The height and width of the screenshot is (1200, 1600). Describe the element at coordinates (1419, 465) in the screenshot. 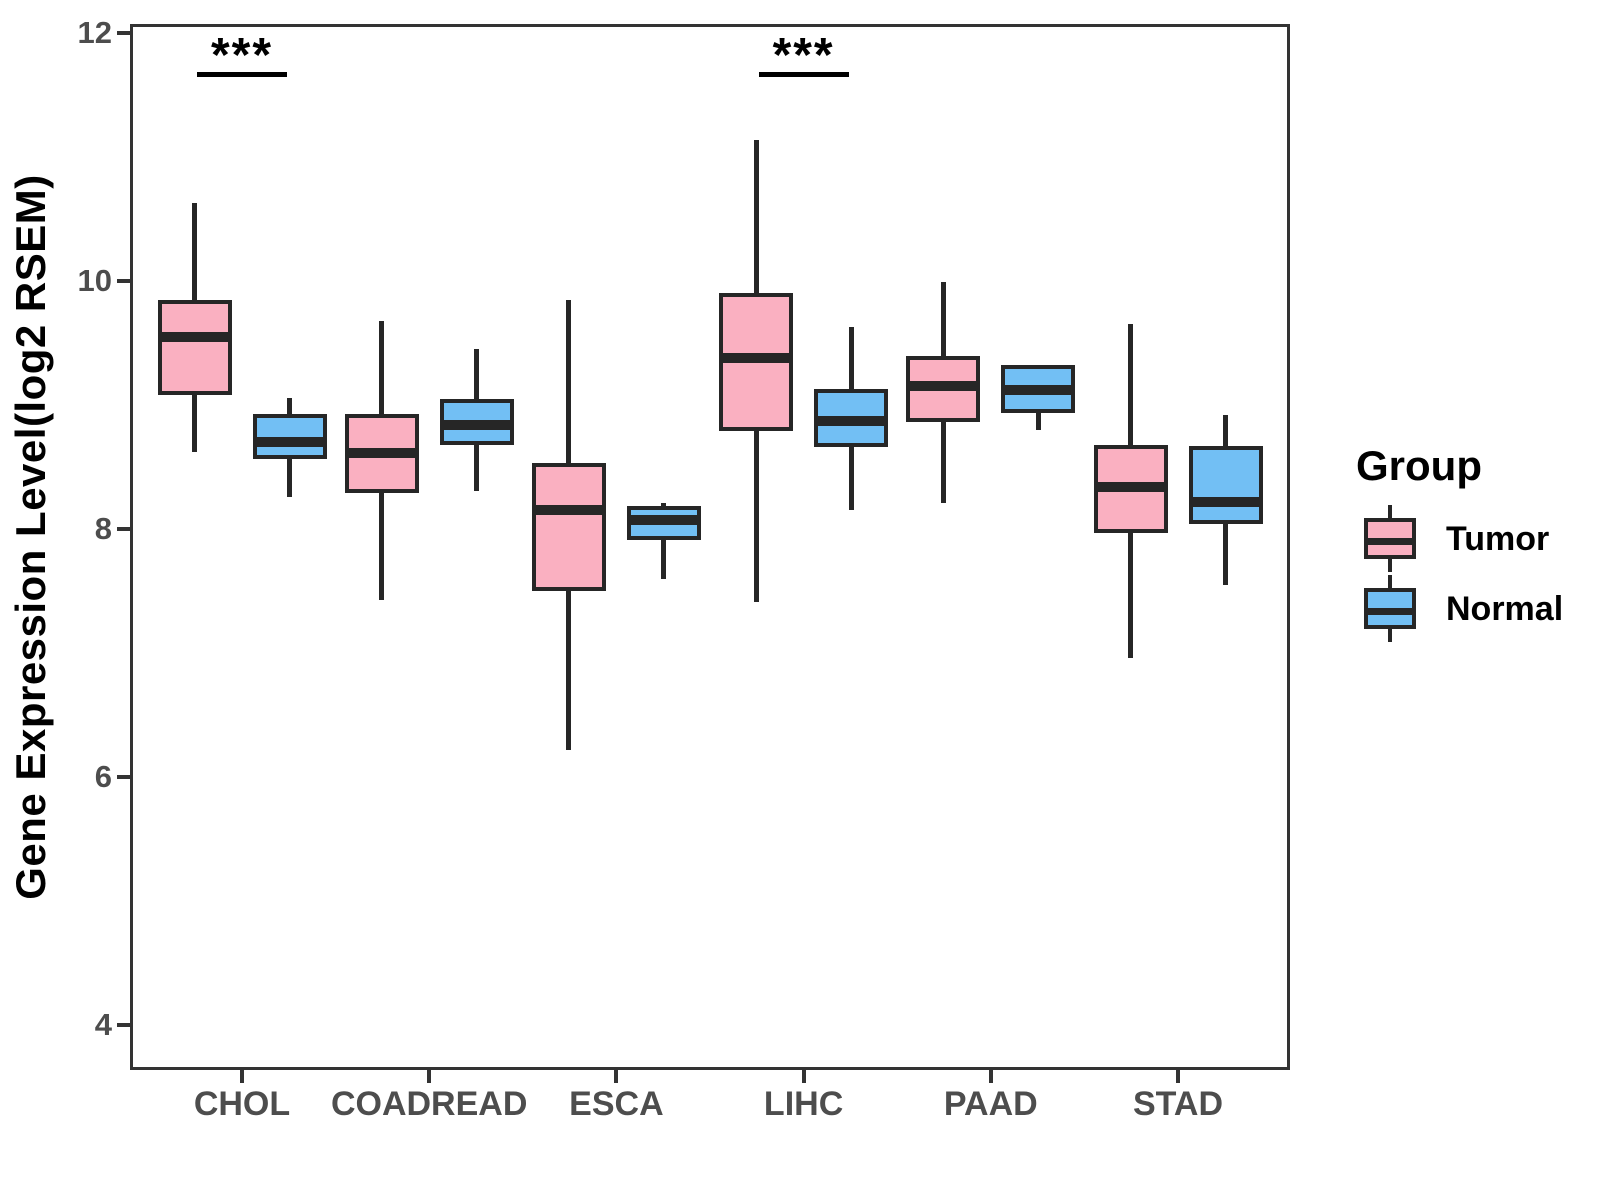

I see `legend-title: Group` at that location.